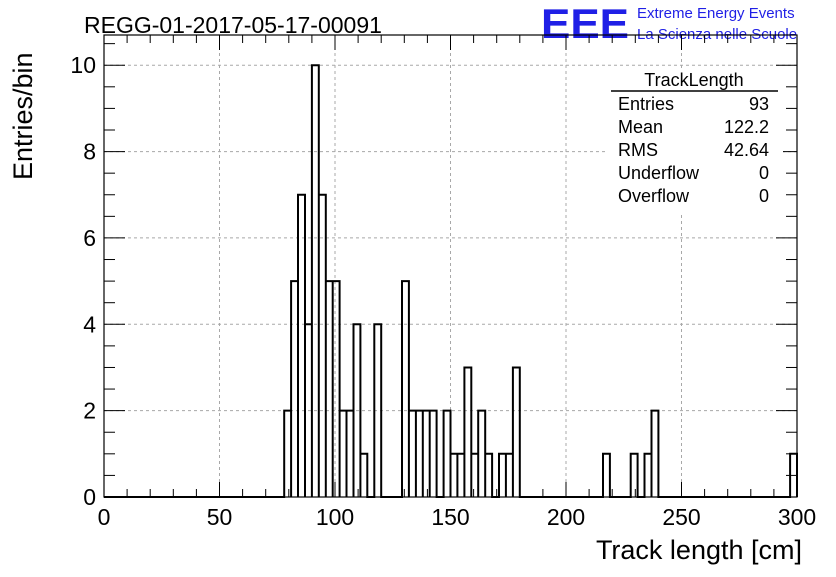 The image size is (836, 577). Describe the element at coordinates (654, 196) in the screenshot. I see `stats-row-label: Overflow` at that location.